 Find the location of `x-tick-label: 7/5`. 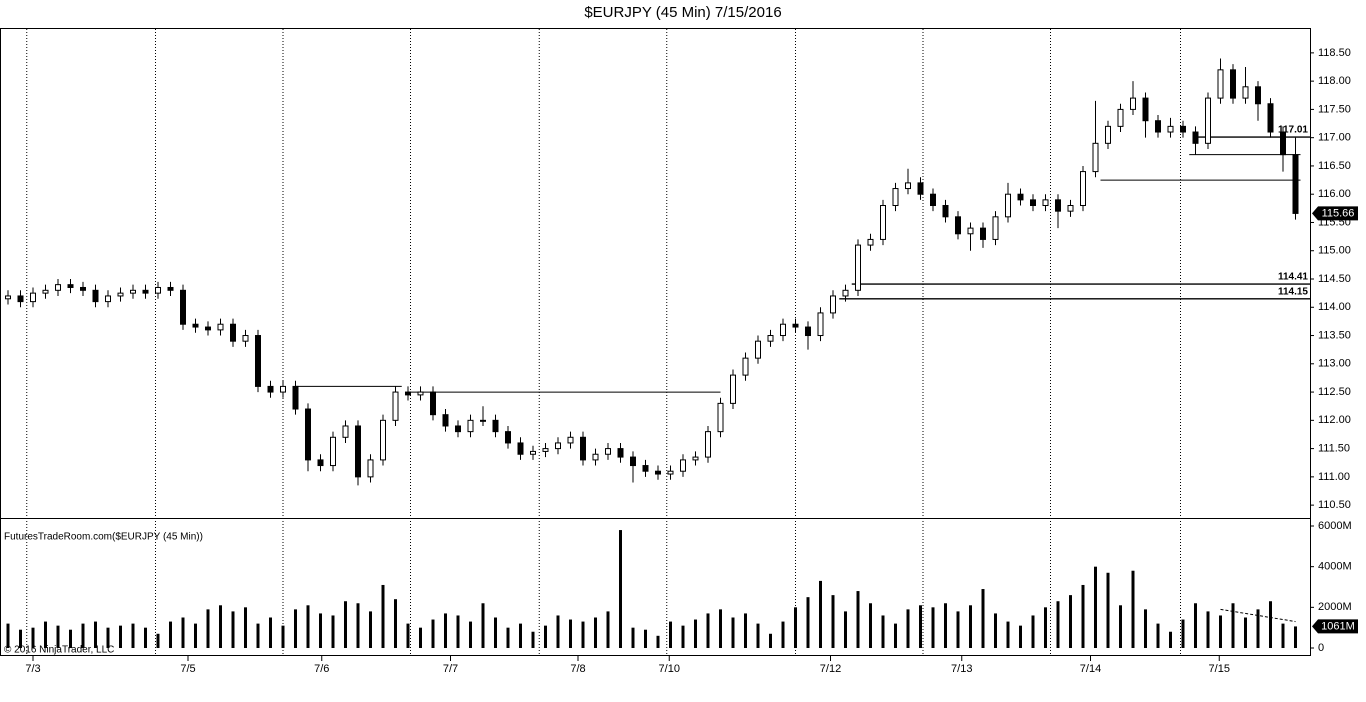

x-tick-label: 7/5 is located at coordinates (187, 669).